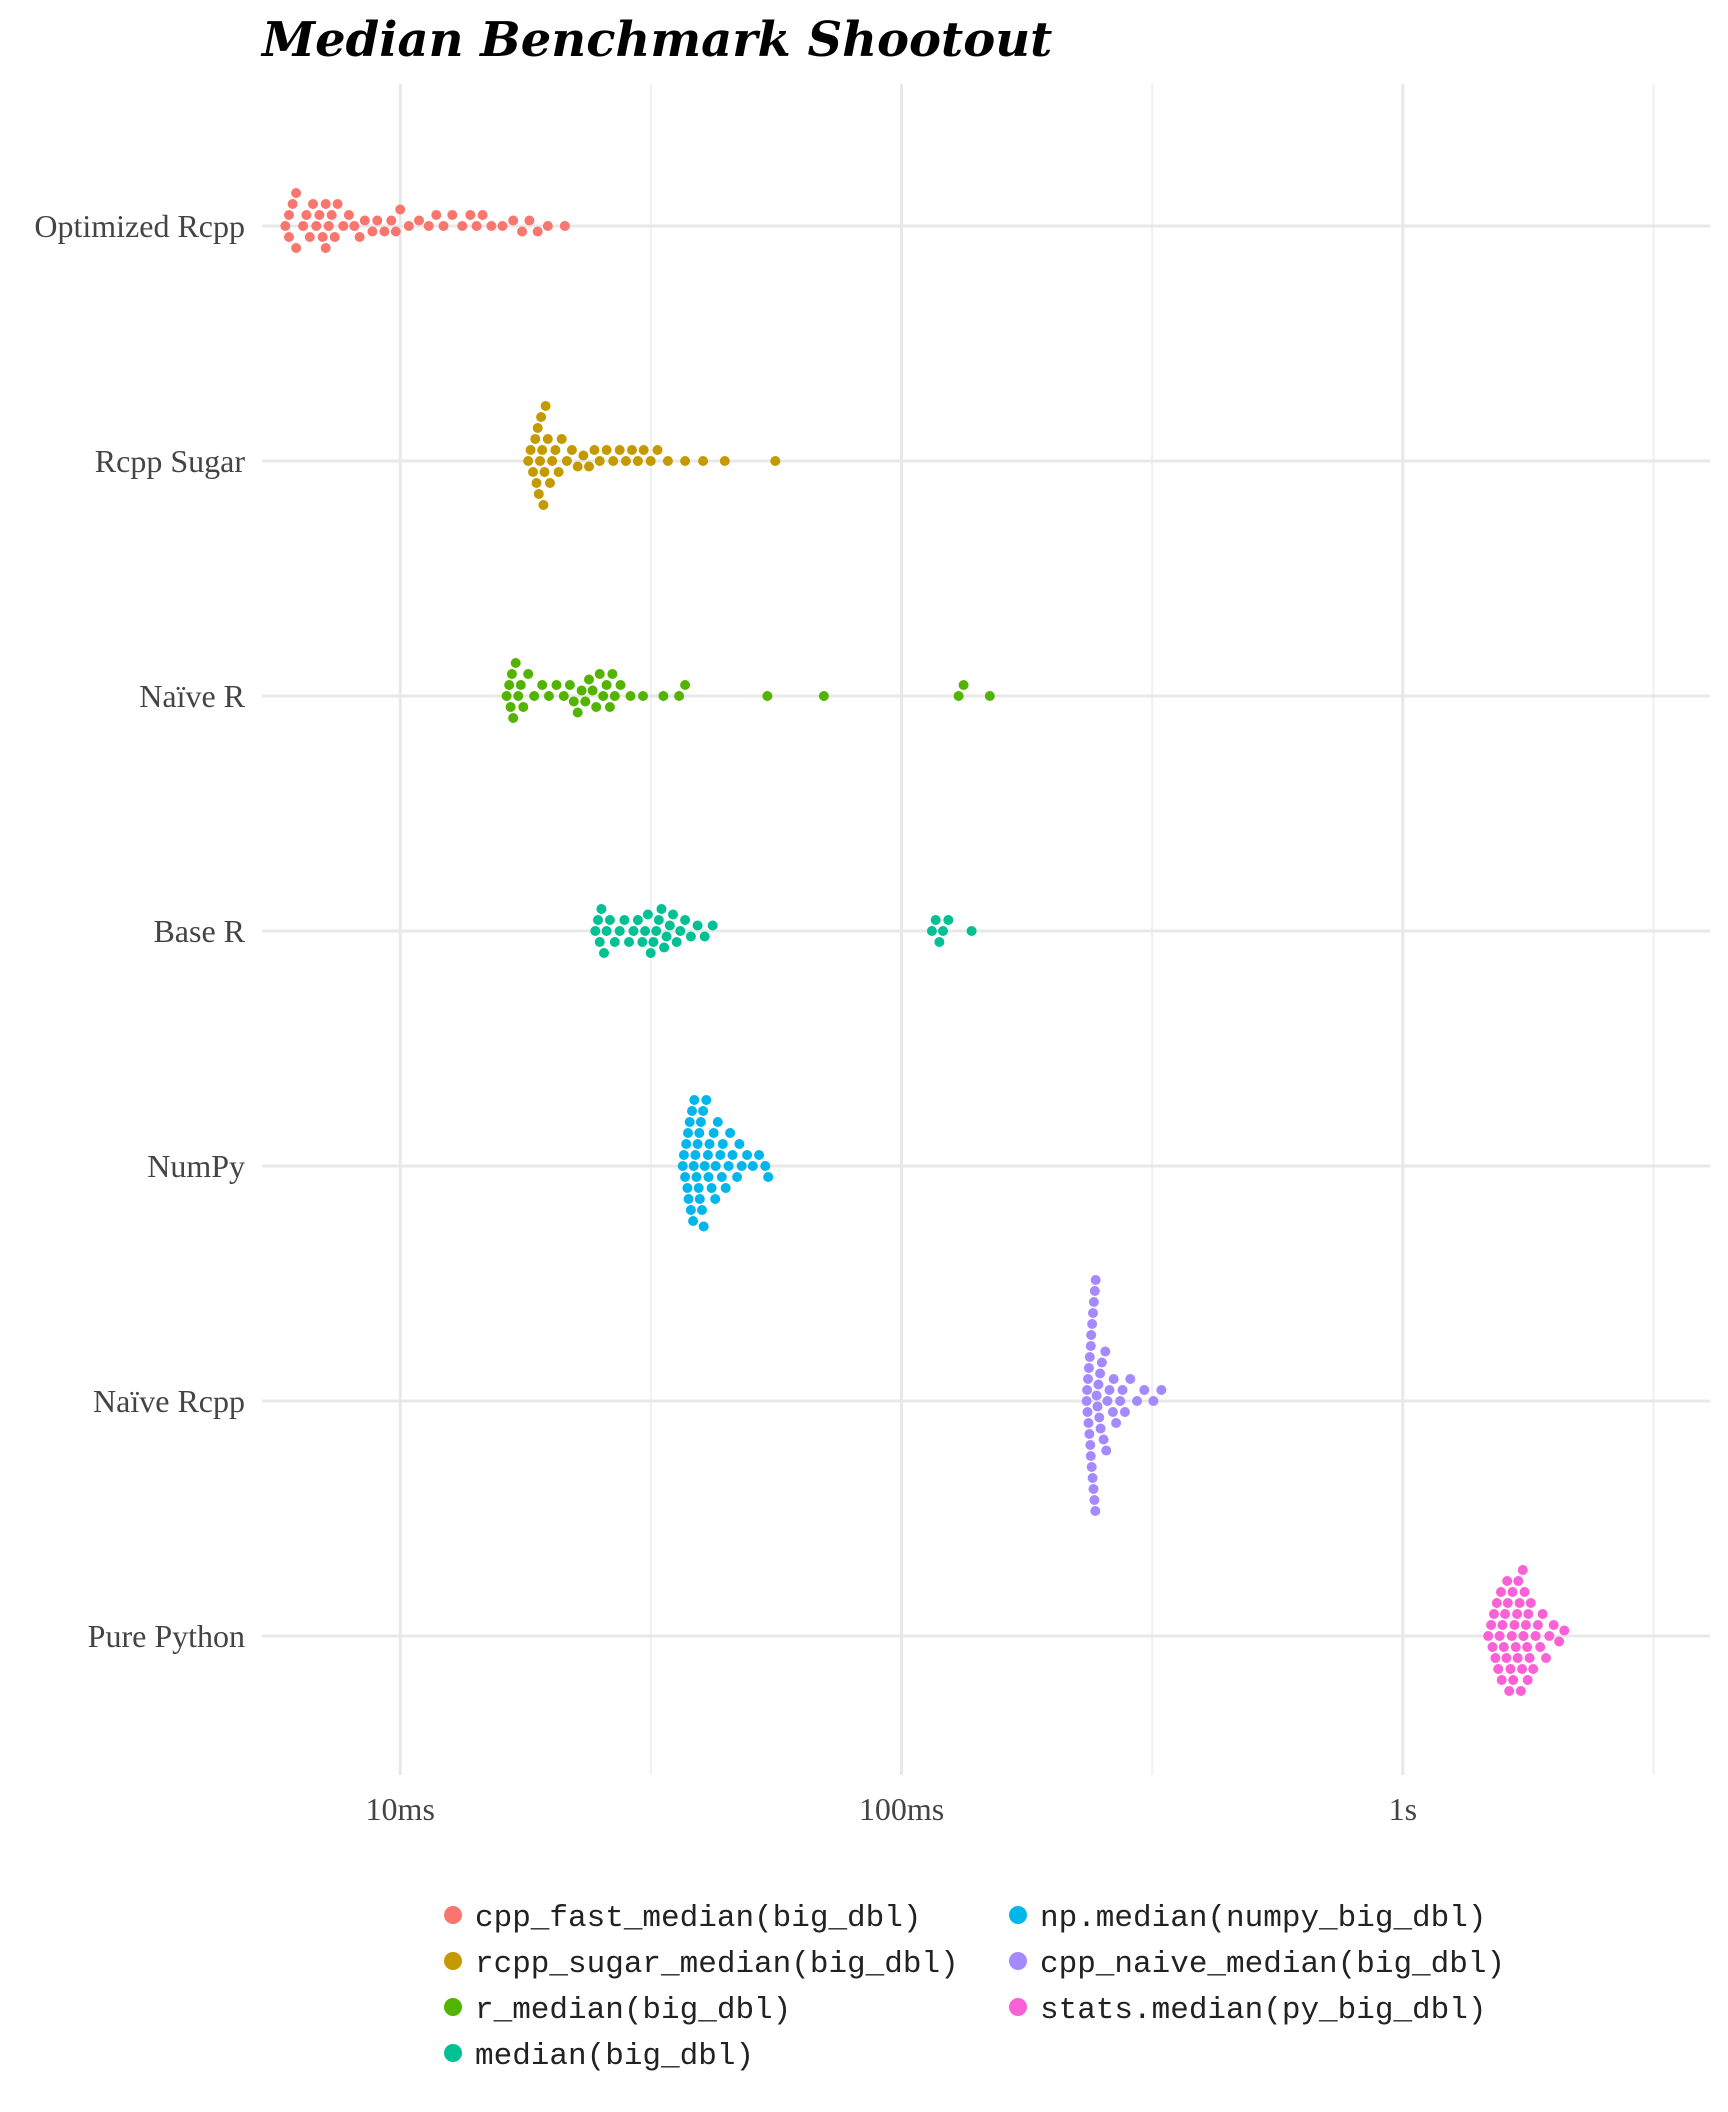  Describe the element at coordinates (901, 1809) in the screenshot. I see `x-tick-label: 100ms` at that location.